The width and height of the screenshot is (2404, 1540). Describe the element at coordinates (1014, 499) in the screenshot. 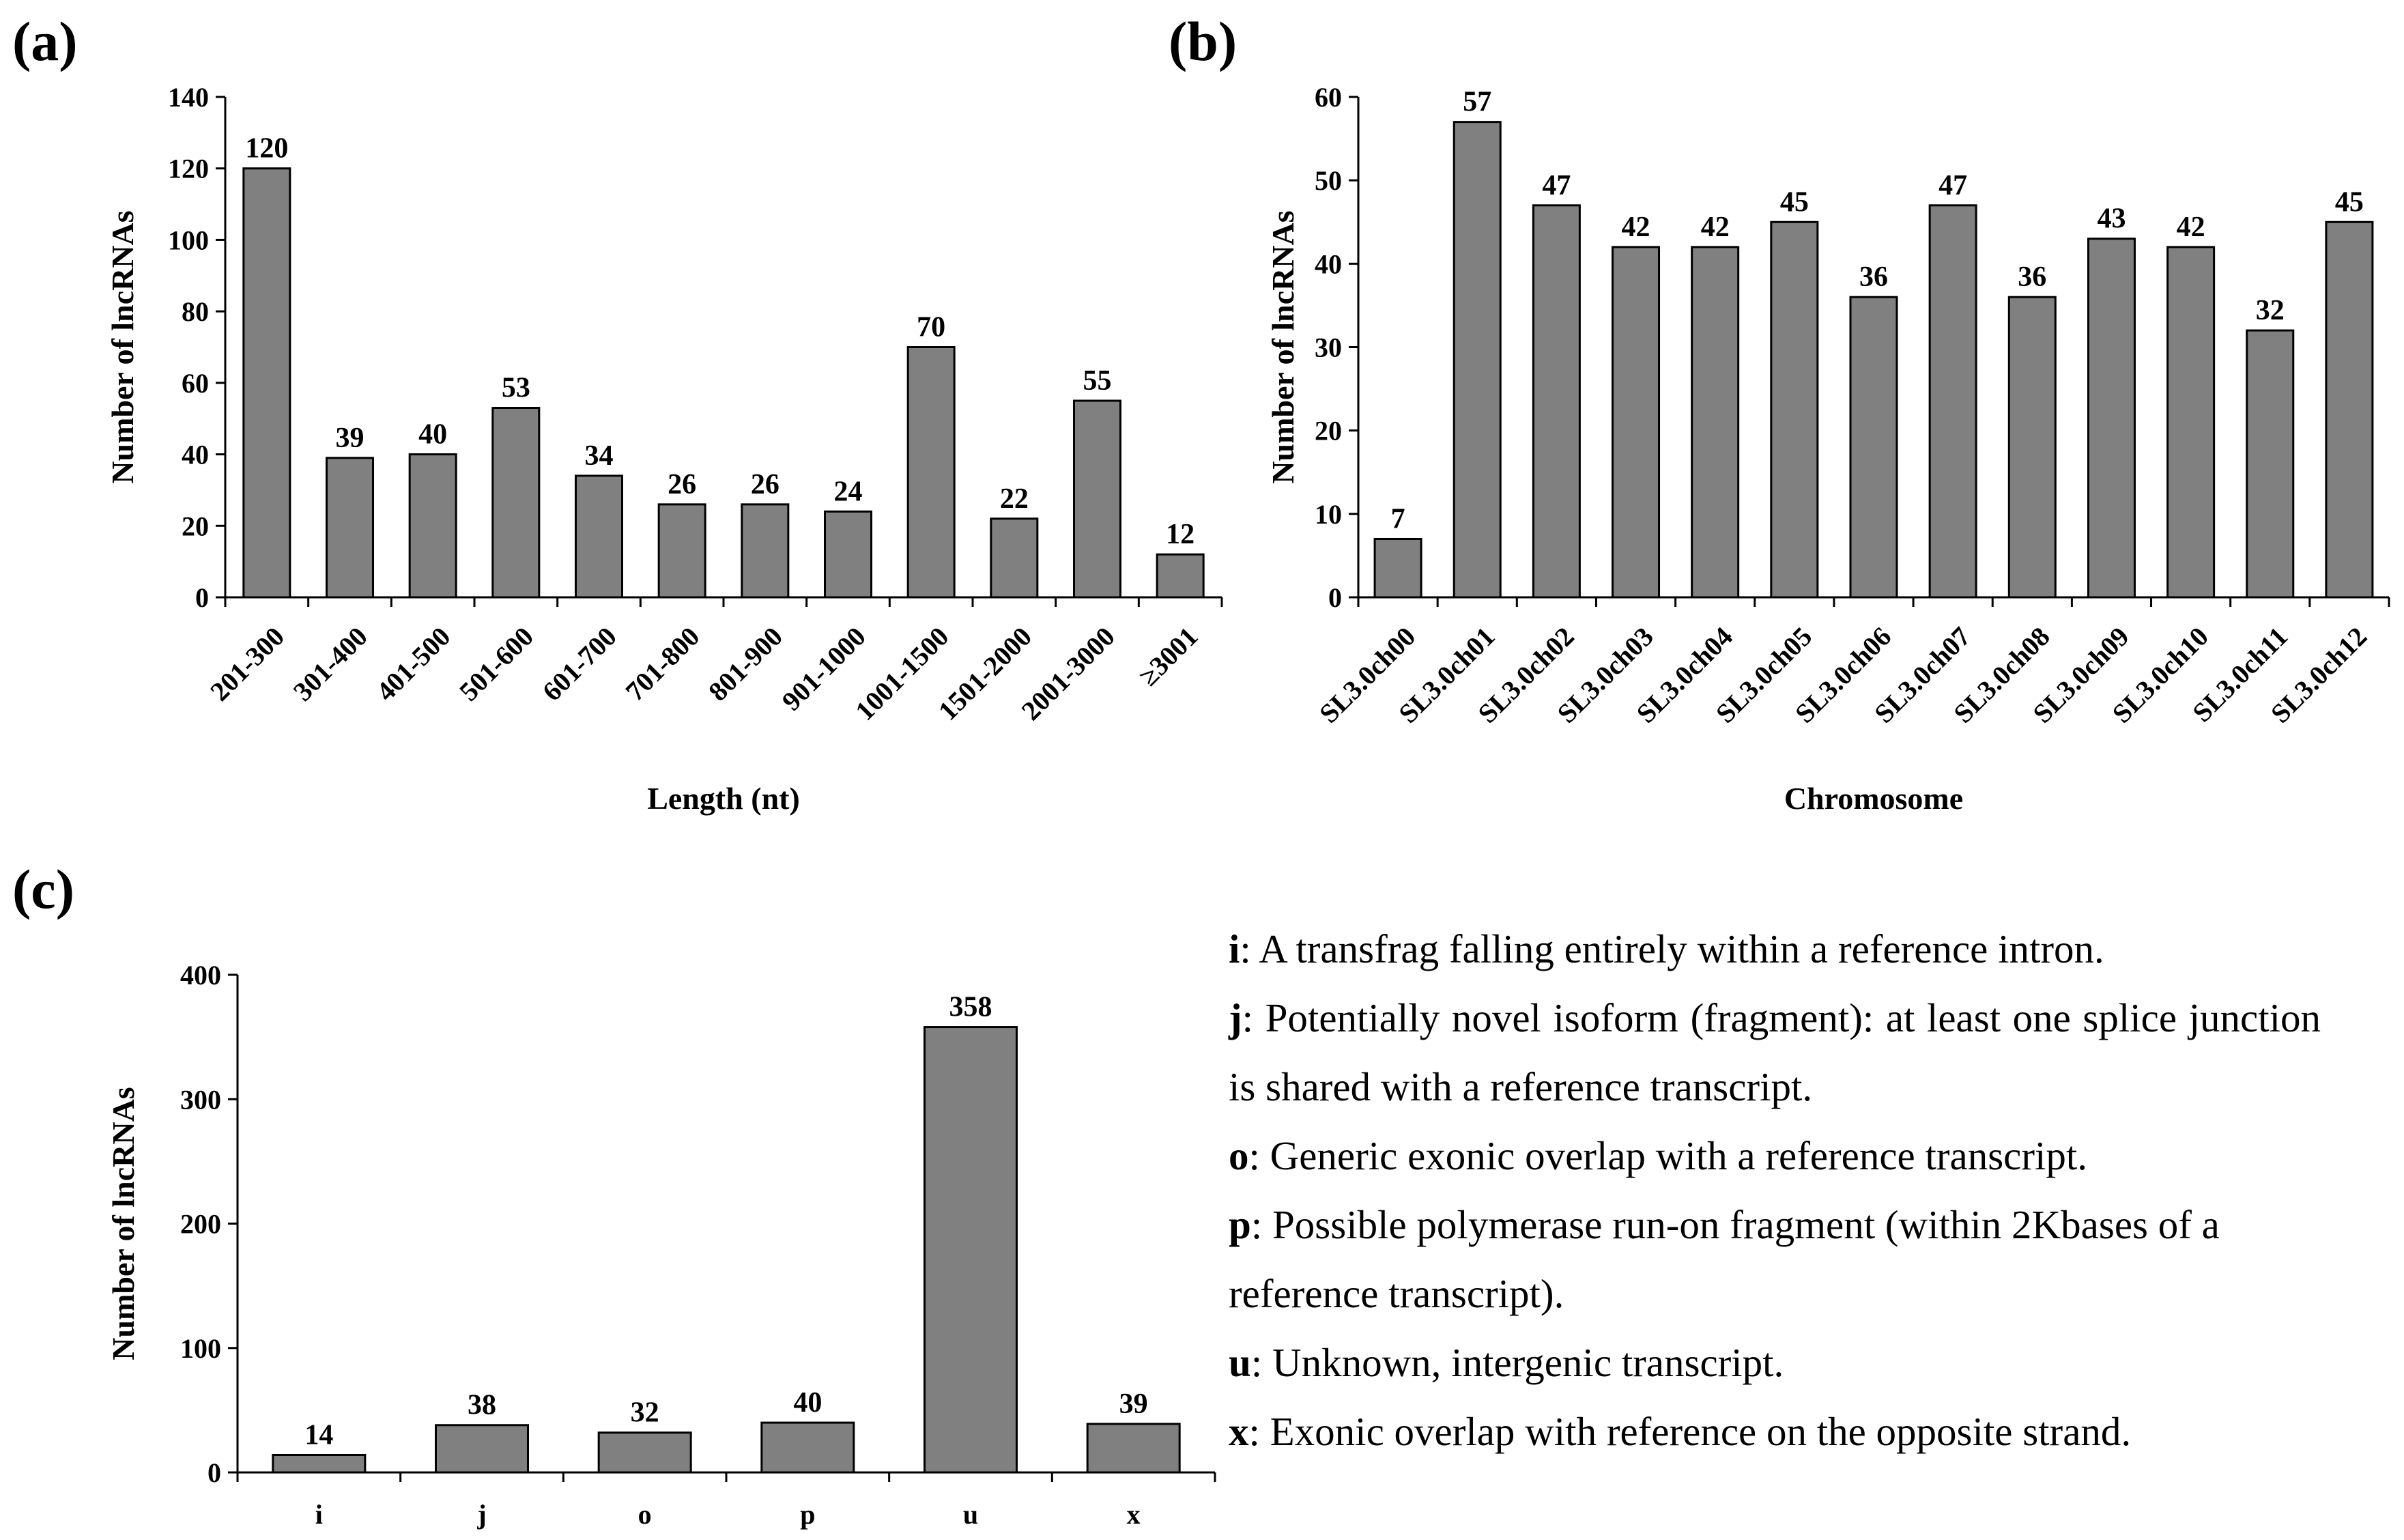

I see `data-label: 22` at that location.